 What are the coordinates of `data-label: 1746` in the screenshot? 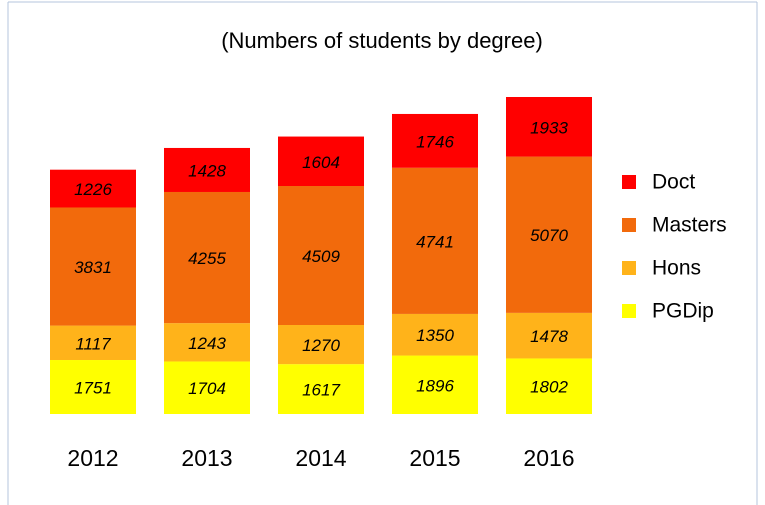 It's located at (435, 141).